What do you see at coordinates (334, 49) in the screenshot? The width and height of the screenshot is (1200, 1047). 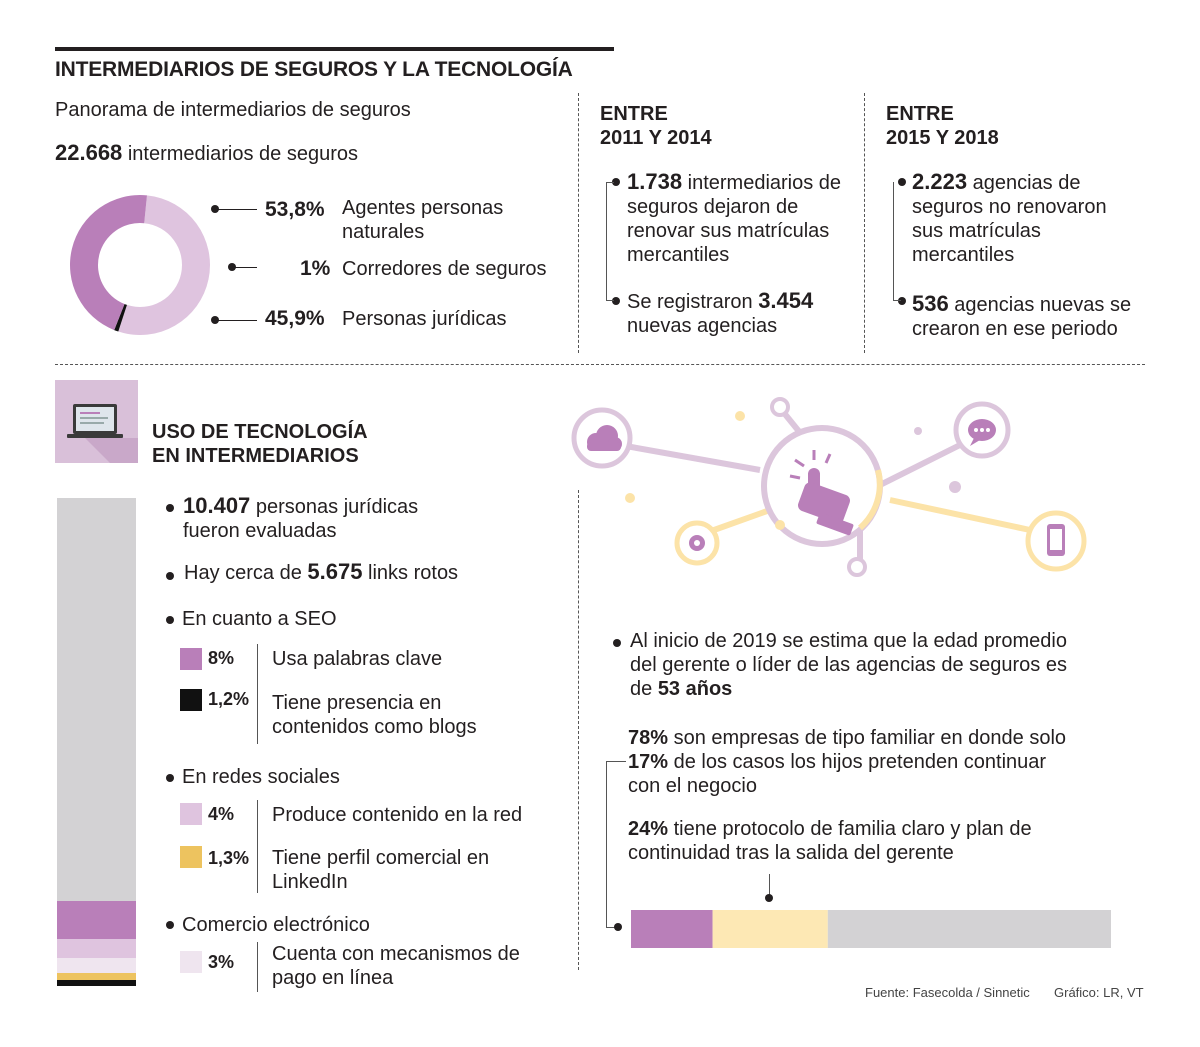 I see `title-rule` at bounding box center [334, 49].